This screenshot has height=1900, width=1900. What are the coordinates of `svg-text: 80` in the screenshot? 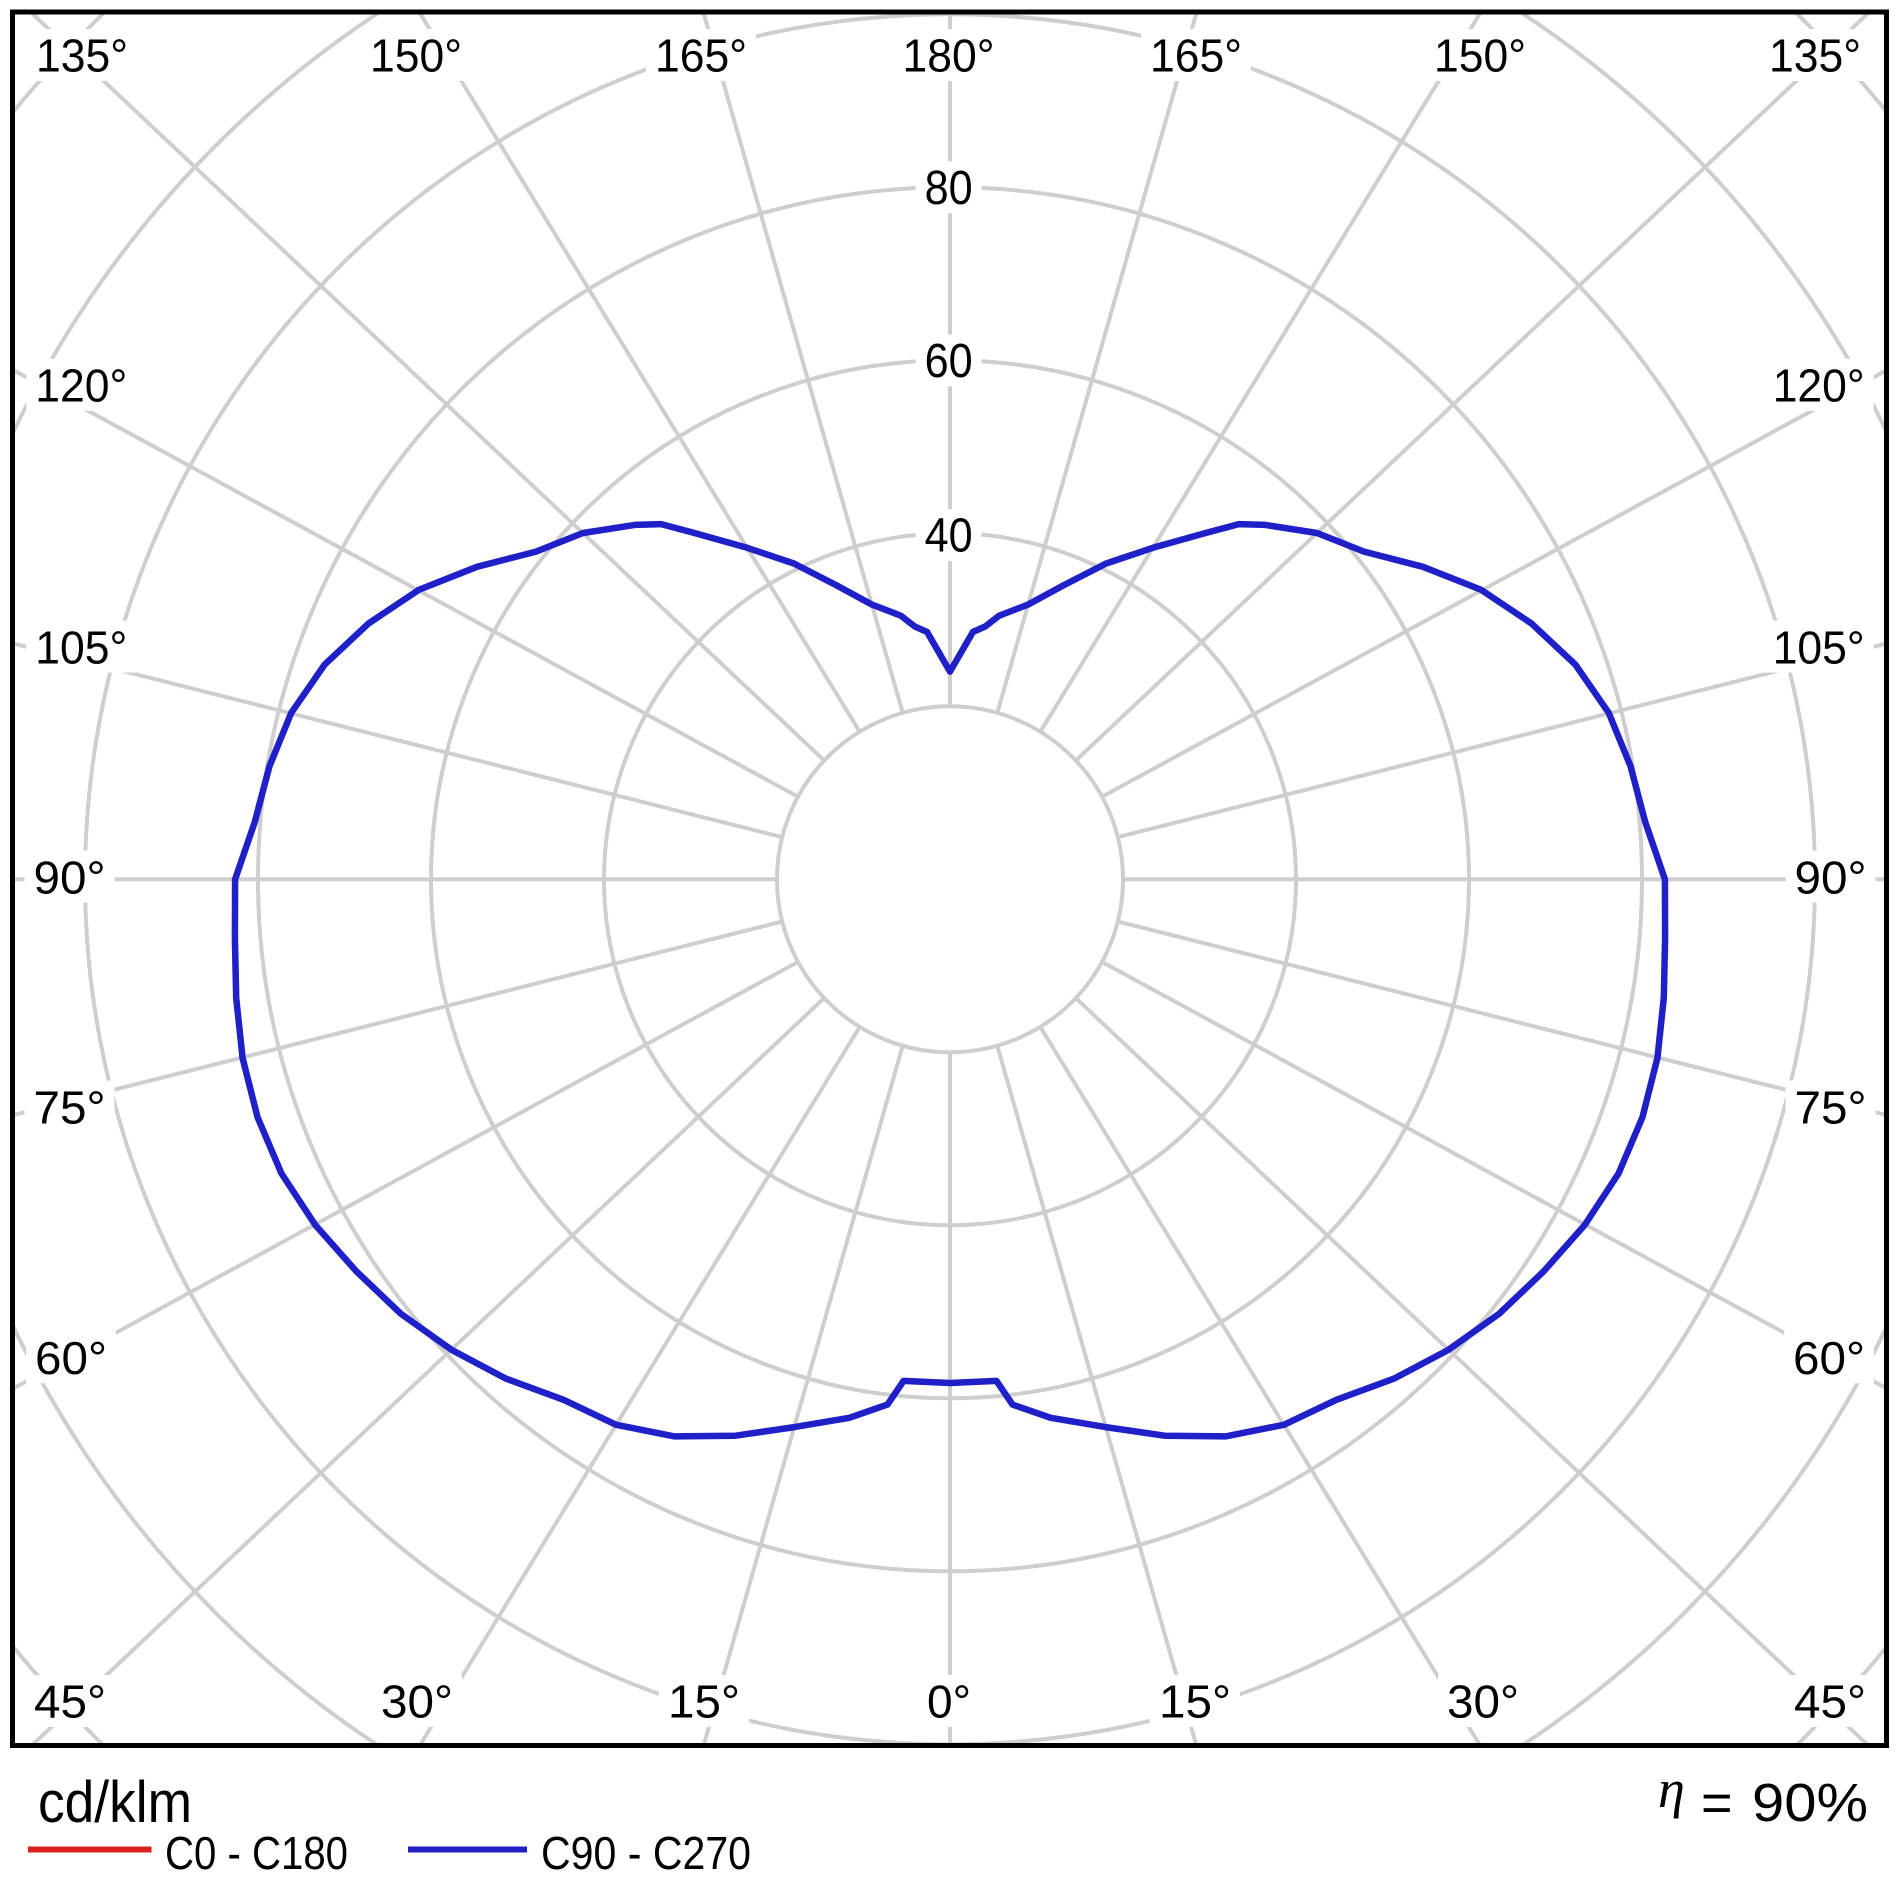 It's located at (949, 188).